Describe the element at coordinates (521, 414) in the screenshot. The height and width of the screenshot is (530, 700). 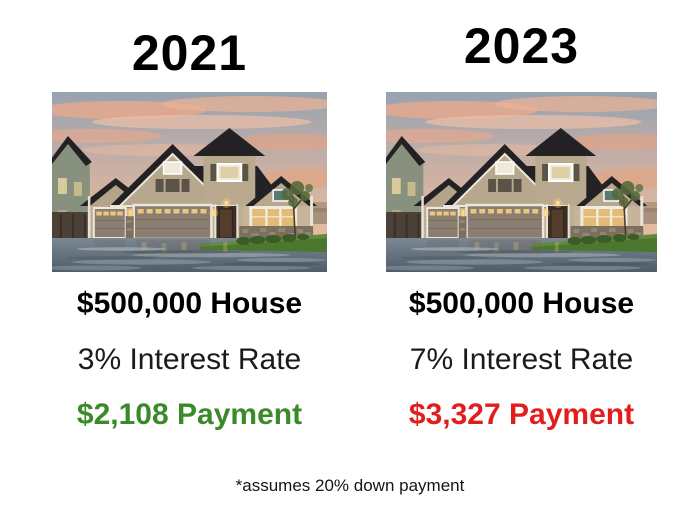
I see `payment-label: $3,327 Payment` at that location.